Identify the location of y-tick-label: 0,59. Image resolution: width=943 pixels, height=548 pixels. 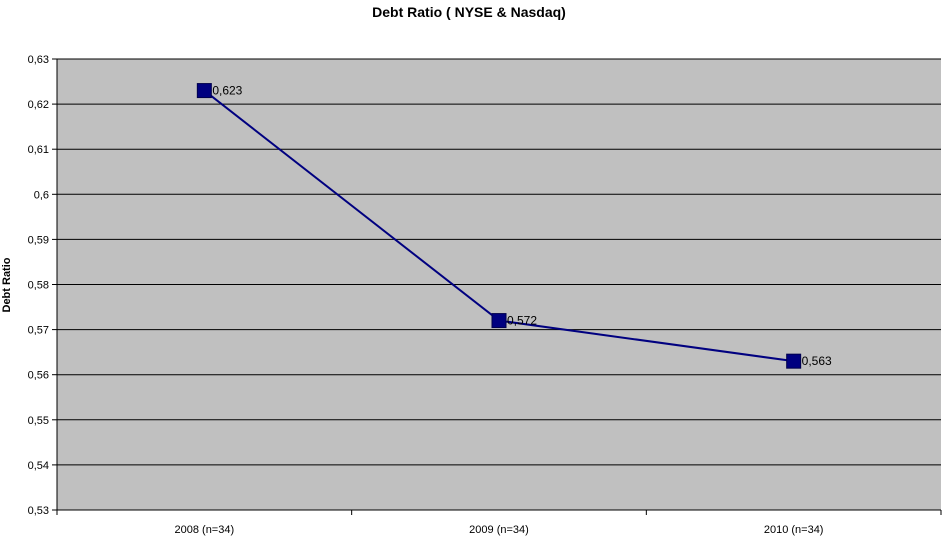
(38, 240).